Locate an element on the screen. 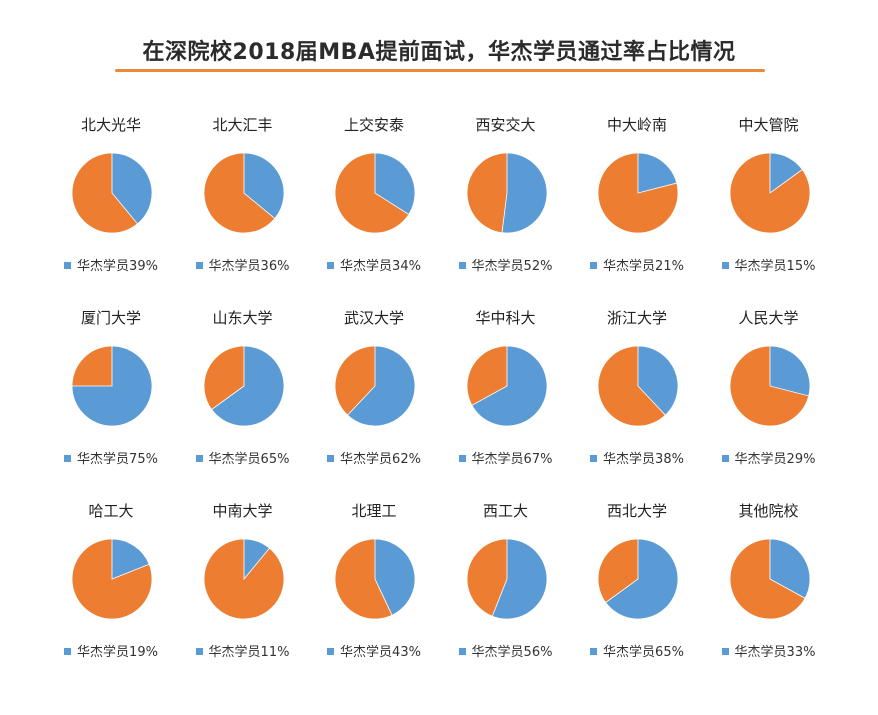 Image resolution: width=878 pixels, height=715 pixels. pie-chart: 西安交大 华杰学员52% is located at coordinates (506, 205).